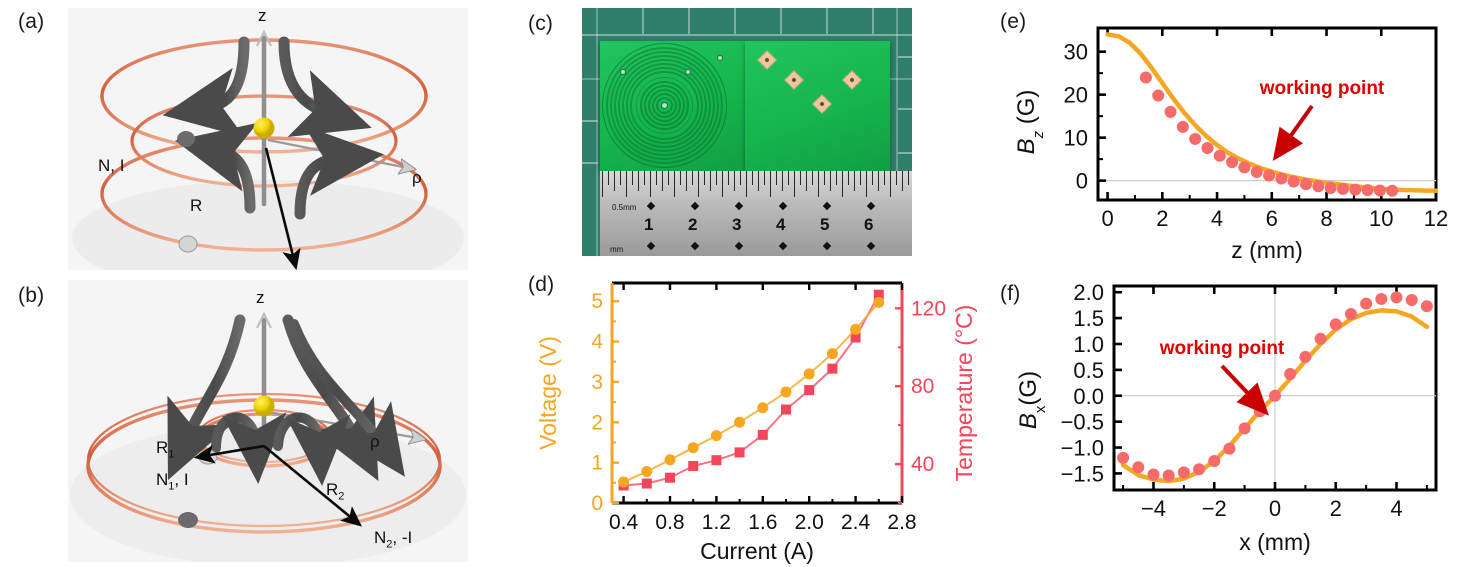 Image resolution: width=1460 pixels, height=567 pixels. Describe the element at coordinates (1010, 293) in the screenshot. I see `panel-f-tag: (f)` at that location.